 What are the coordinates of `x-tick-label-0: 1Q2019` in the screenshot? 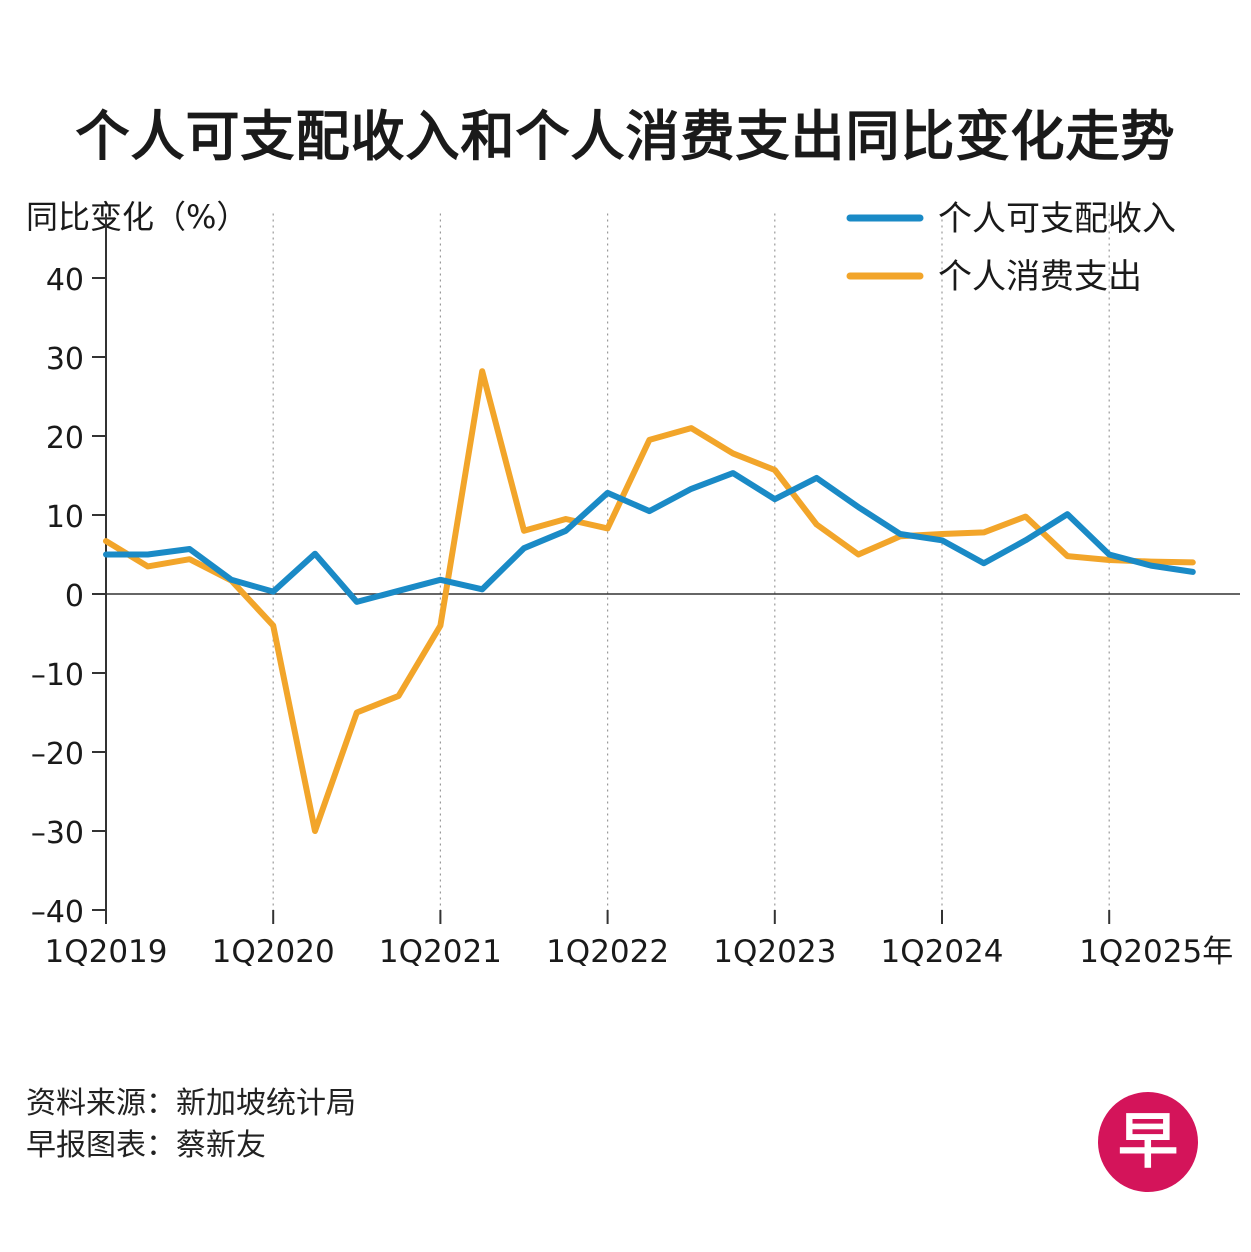 It's located at (105, 952).